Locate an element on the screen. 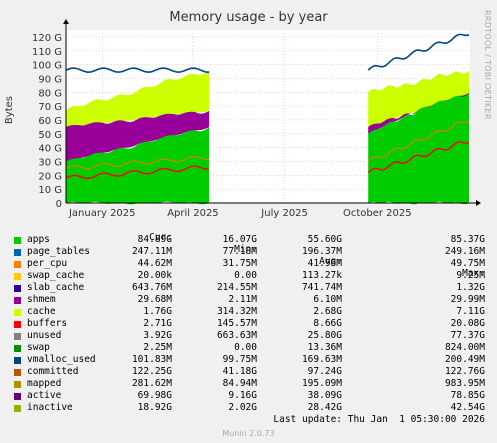 The height and width of the screenshot is (443, 497). x-tick-label: July 2025 is located at coordinates (284, 213).